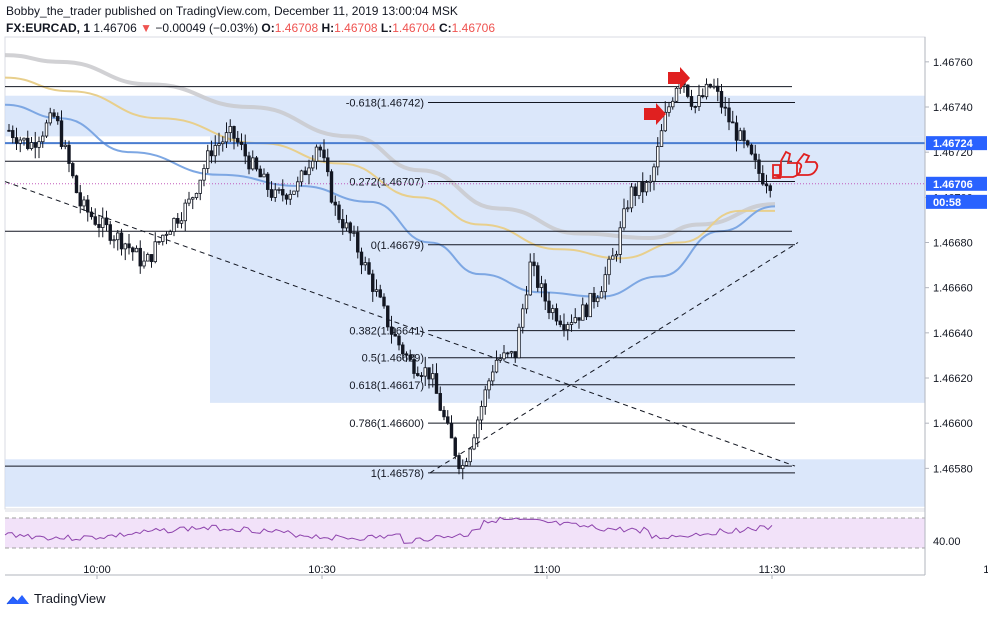  I want to click on price-change: −0.00049 (−0.03%), so click(207, 28).